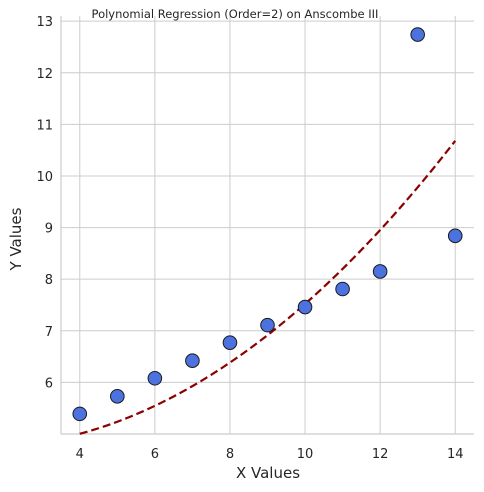 This screenshot has height=492, width=484. I want to click on y-tick-label: 9, so click(49, 229).